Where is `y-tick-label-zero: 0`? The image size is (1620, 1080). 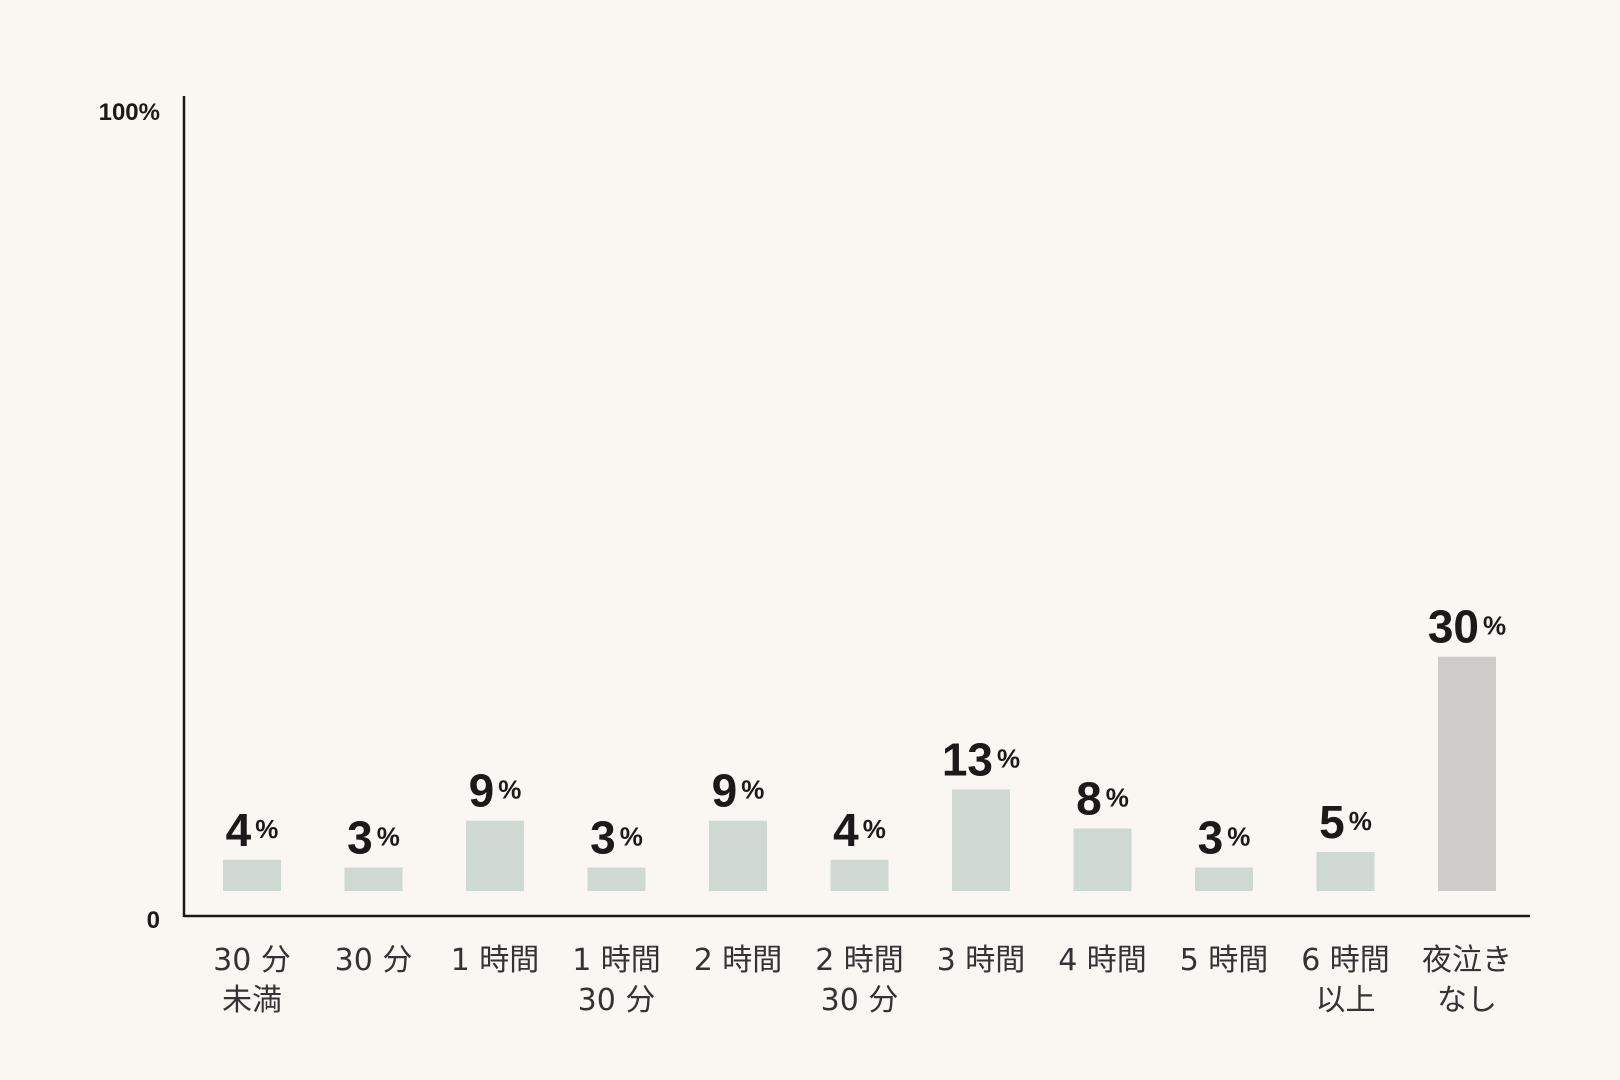 y-tick-label-zero: 0 is located at coordinates (153, 920).